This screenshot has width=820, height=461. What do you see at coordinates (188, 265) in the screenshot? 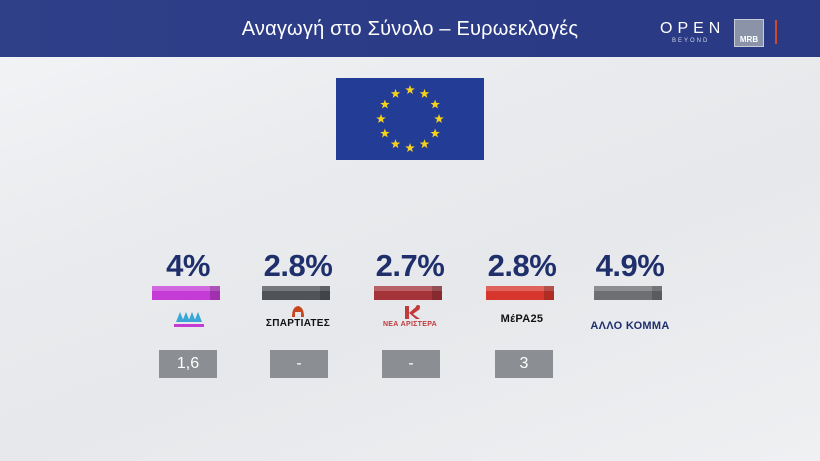
I see `party-percentage: 4%` at bounding box center [188, 265].